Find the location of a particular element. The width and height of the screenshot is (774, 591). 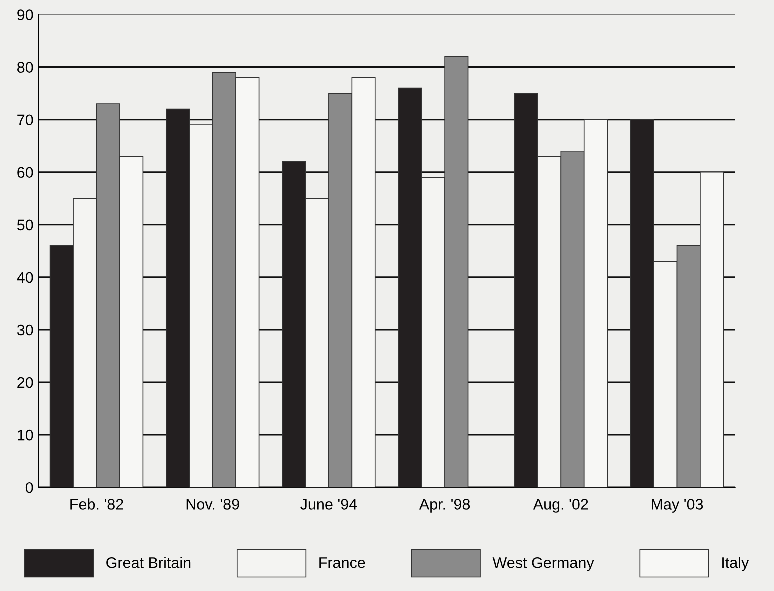

x-tick-label: Aug. '02 is located at coordinates (560, 506).